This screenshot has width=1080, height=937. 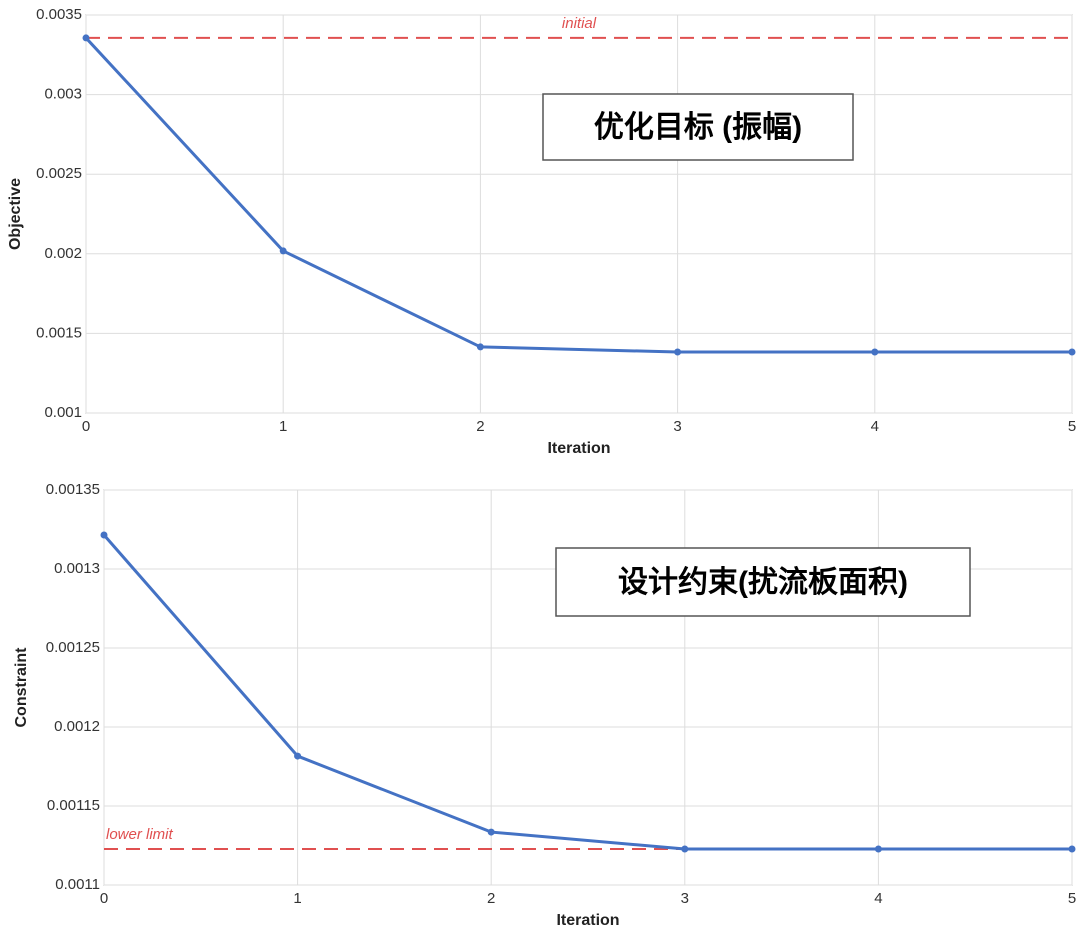 I want to click on annotation: 优化目标 (振幅), so click(x=698, y=127).